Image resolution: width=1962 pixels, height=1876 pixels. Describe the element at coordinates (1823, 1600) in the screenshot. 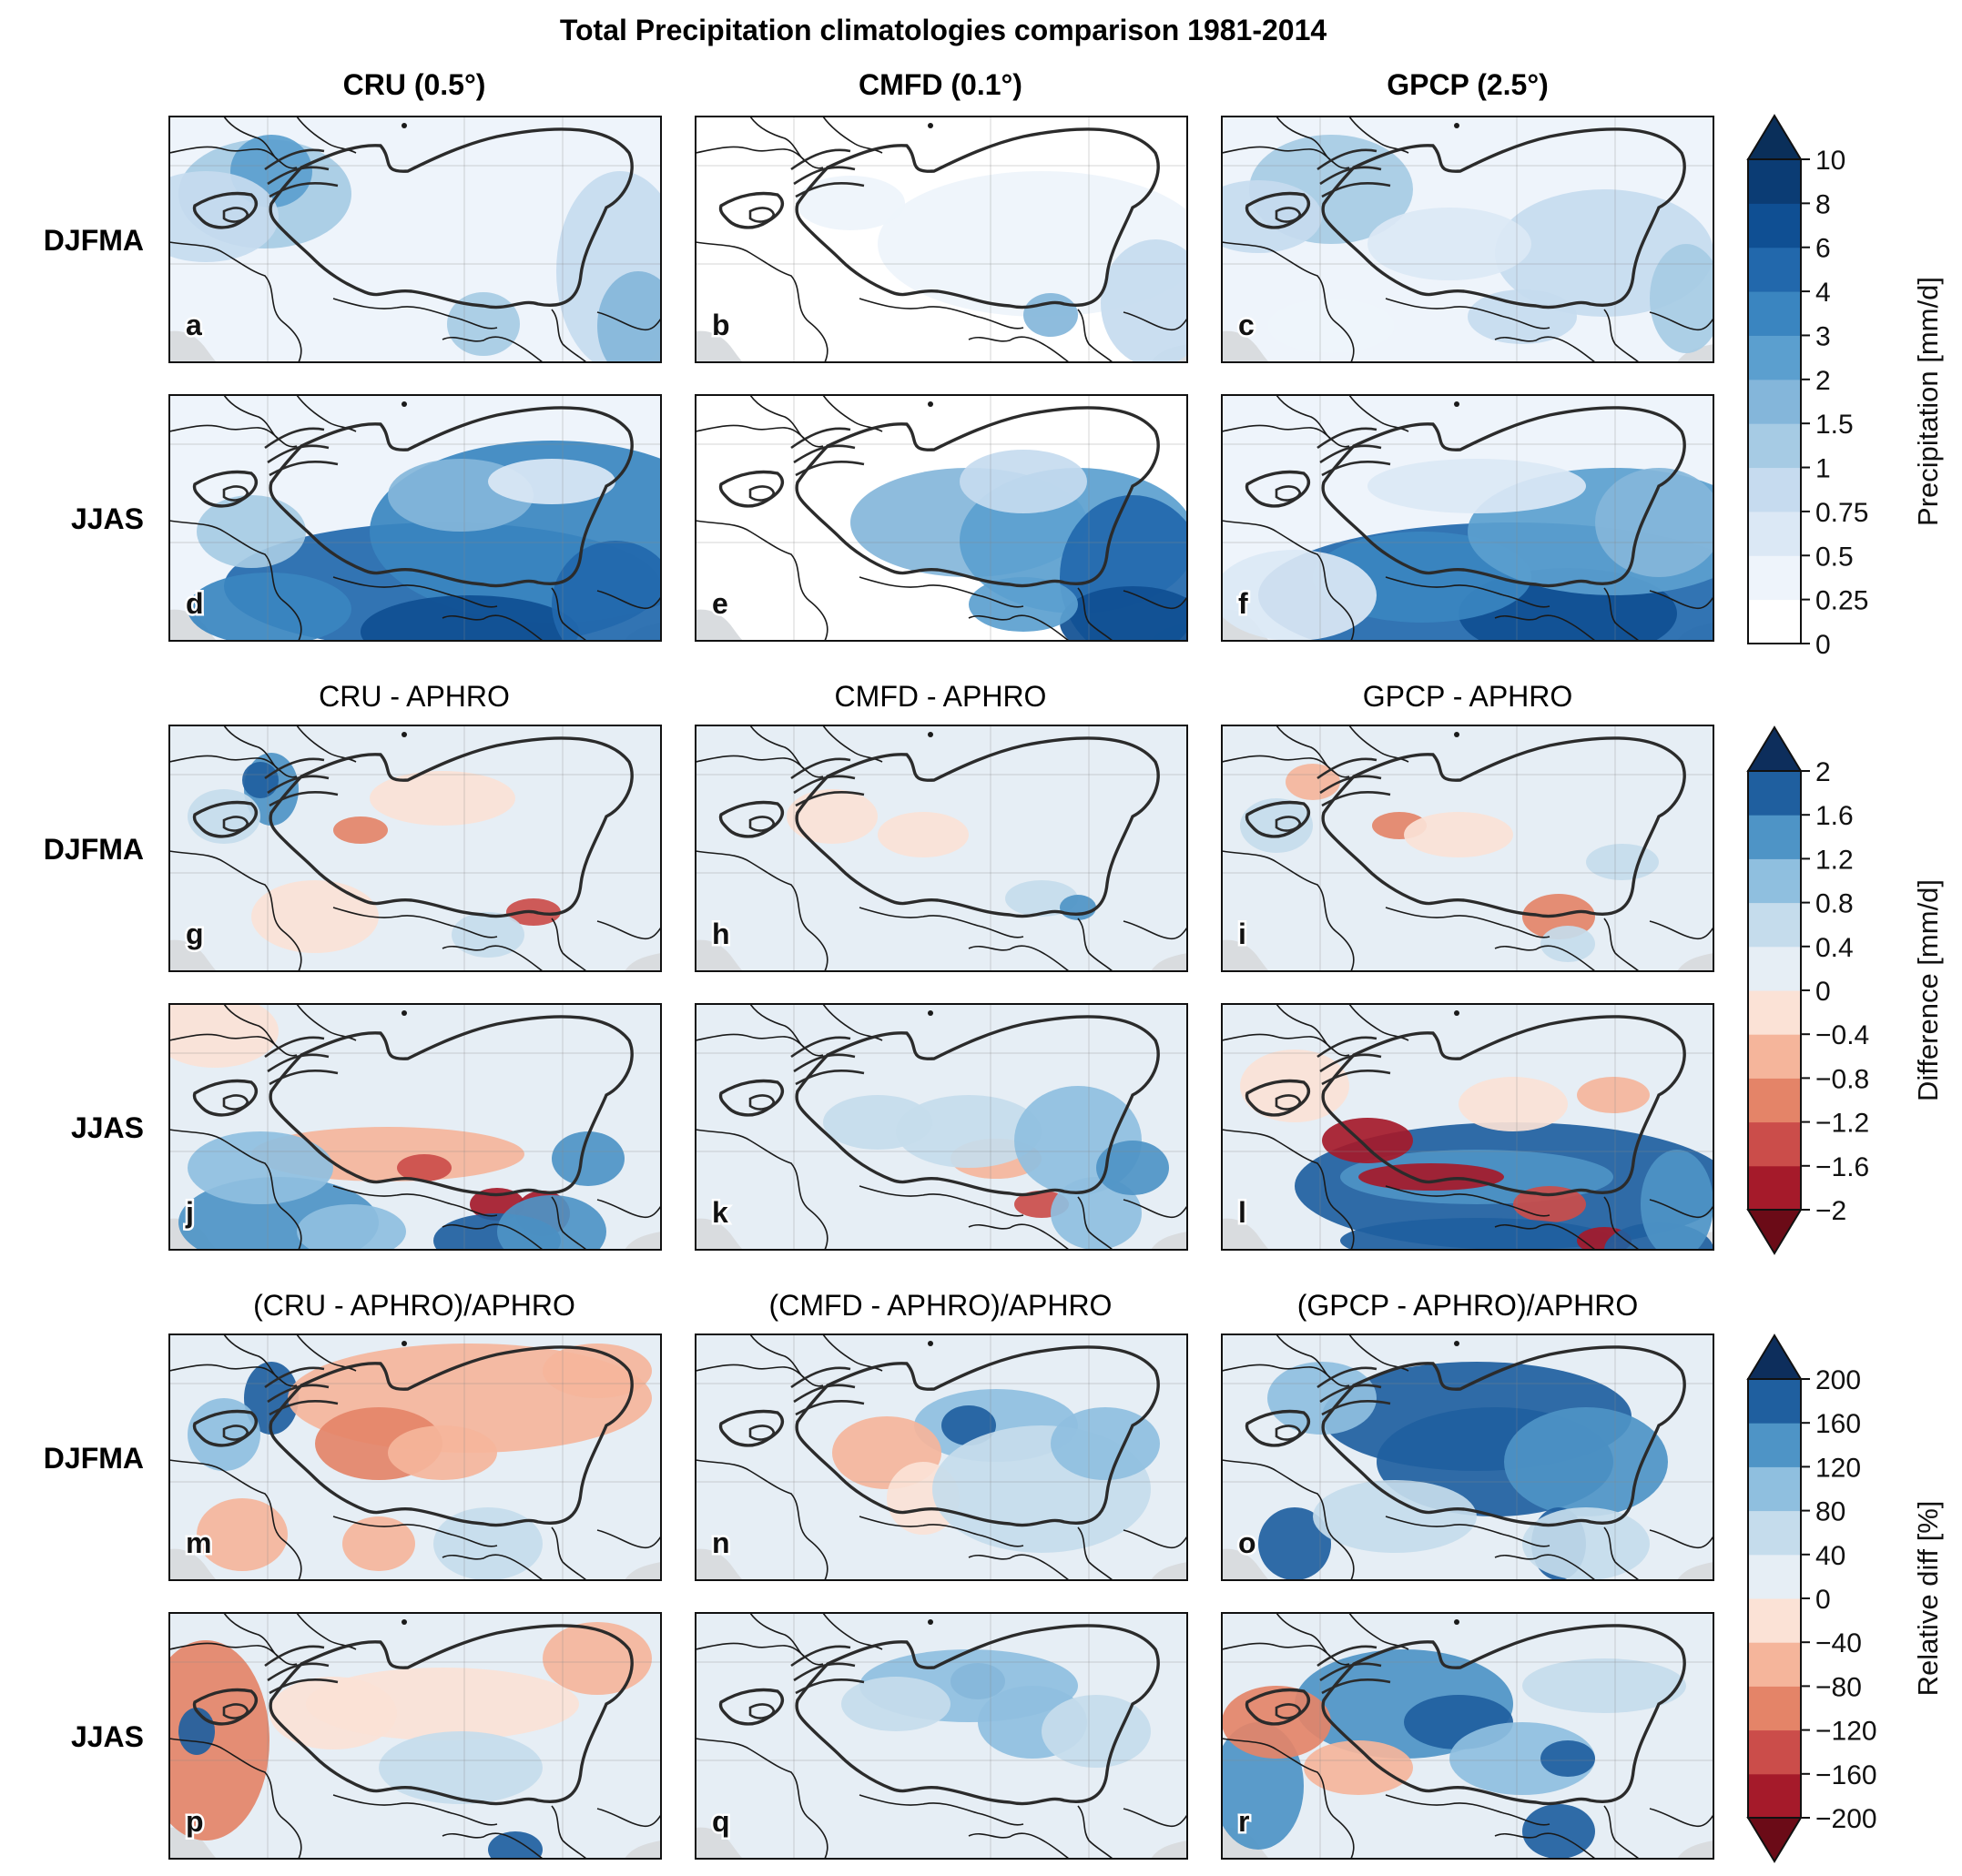

I see `colorbar-3-tick-label-6: 0` at that location.